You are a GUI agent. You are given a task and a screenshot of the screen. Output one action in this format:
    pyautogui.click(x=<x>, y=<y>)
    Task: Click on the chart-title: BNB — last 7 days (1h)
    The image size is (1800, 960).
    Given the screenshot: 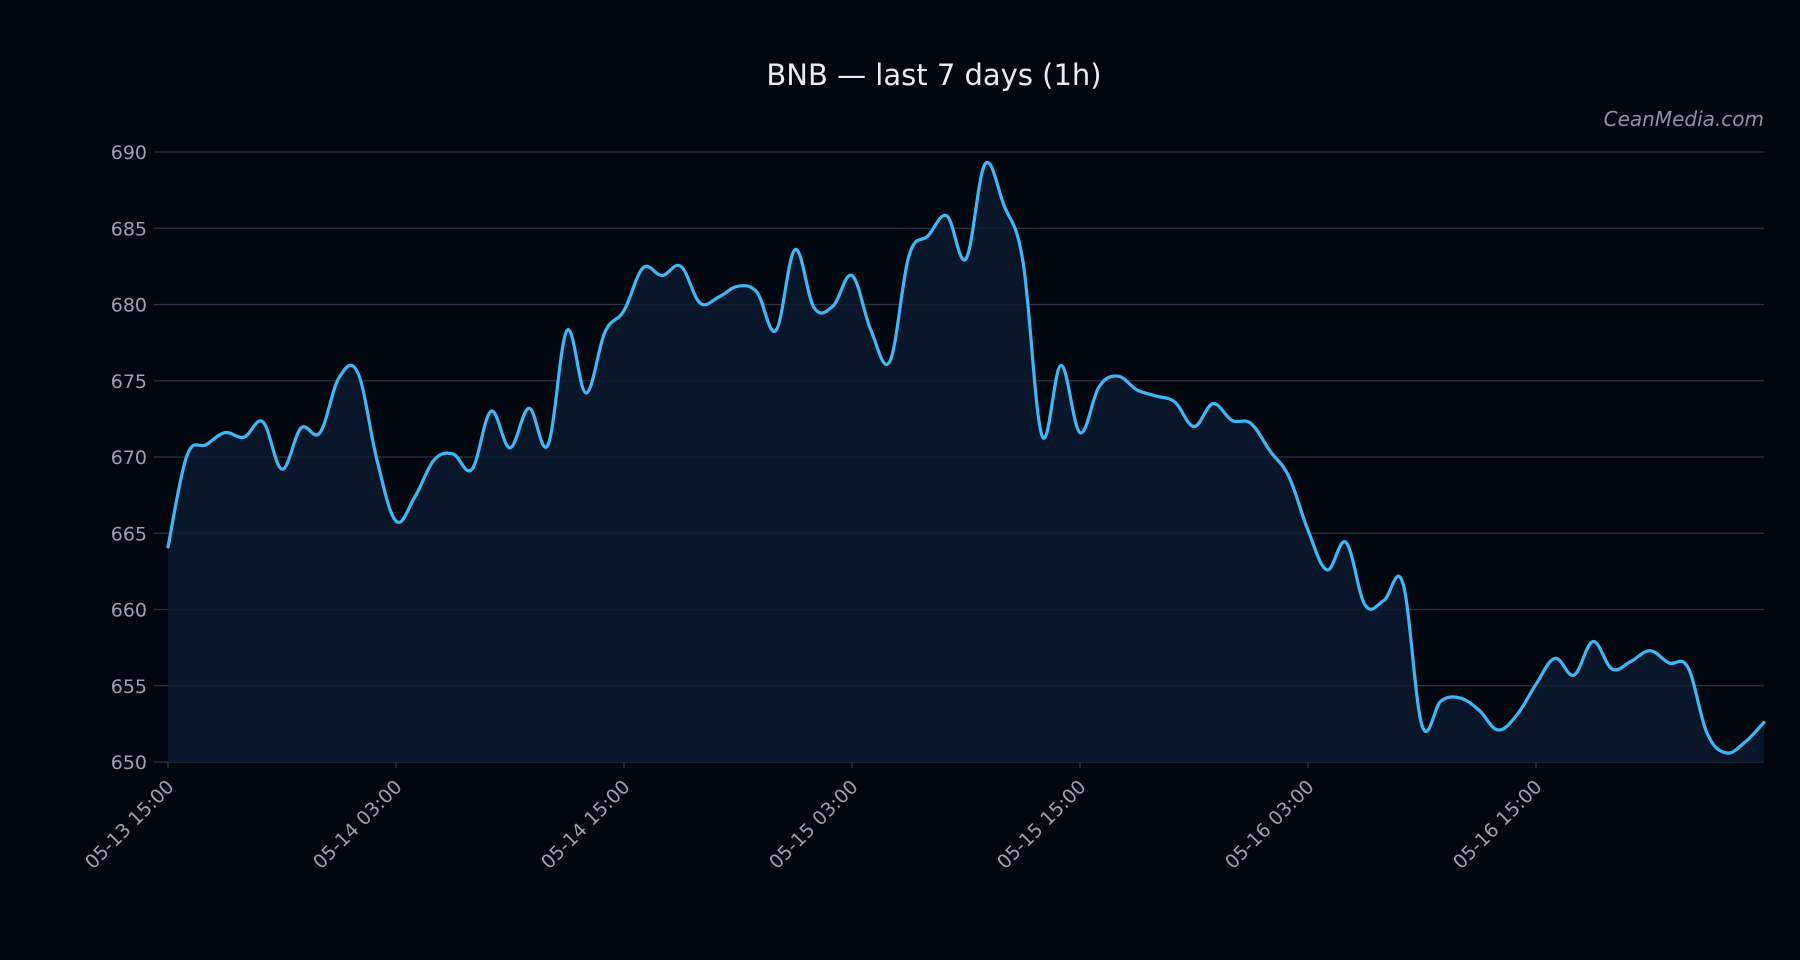 What is the action you would take?
    pyautogui.click(x=933, y=75)
    